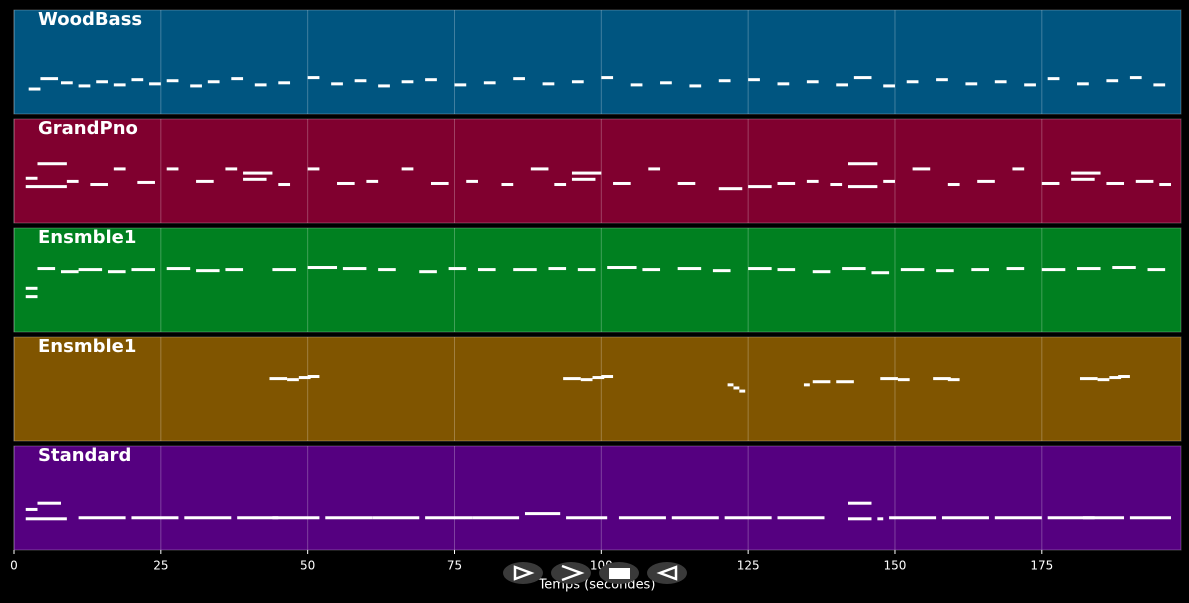  I want to click on track-name: Standard, so click(84, 455).